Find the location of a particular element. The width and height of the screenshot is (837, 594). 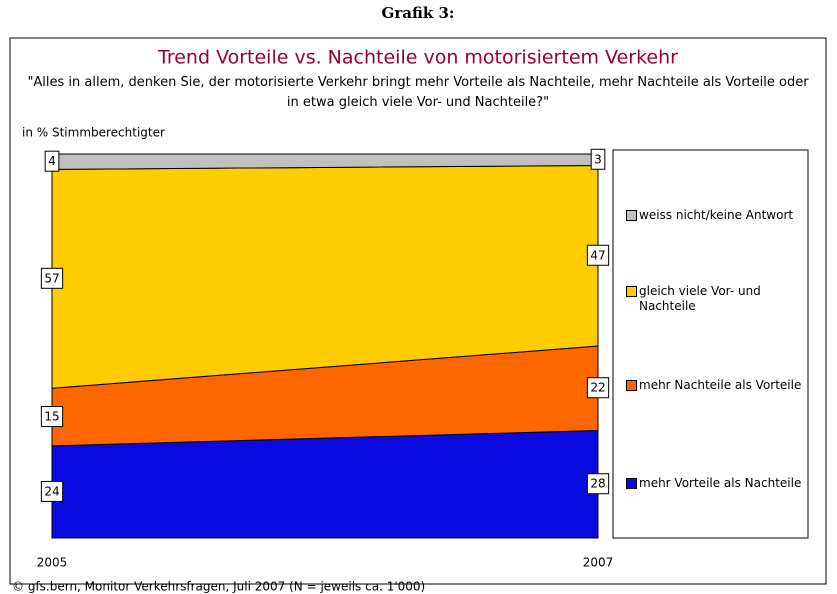

data-label: 4 is located at coordinates (52, 161).